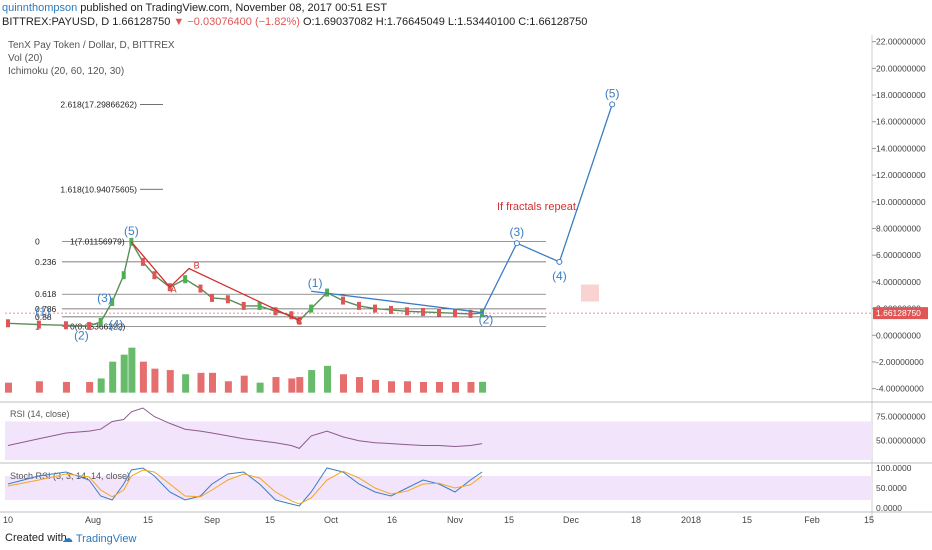 This screenshot has width=932, height=550. I want to click on author-link: quinnthompson, so click(40, 8).